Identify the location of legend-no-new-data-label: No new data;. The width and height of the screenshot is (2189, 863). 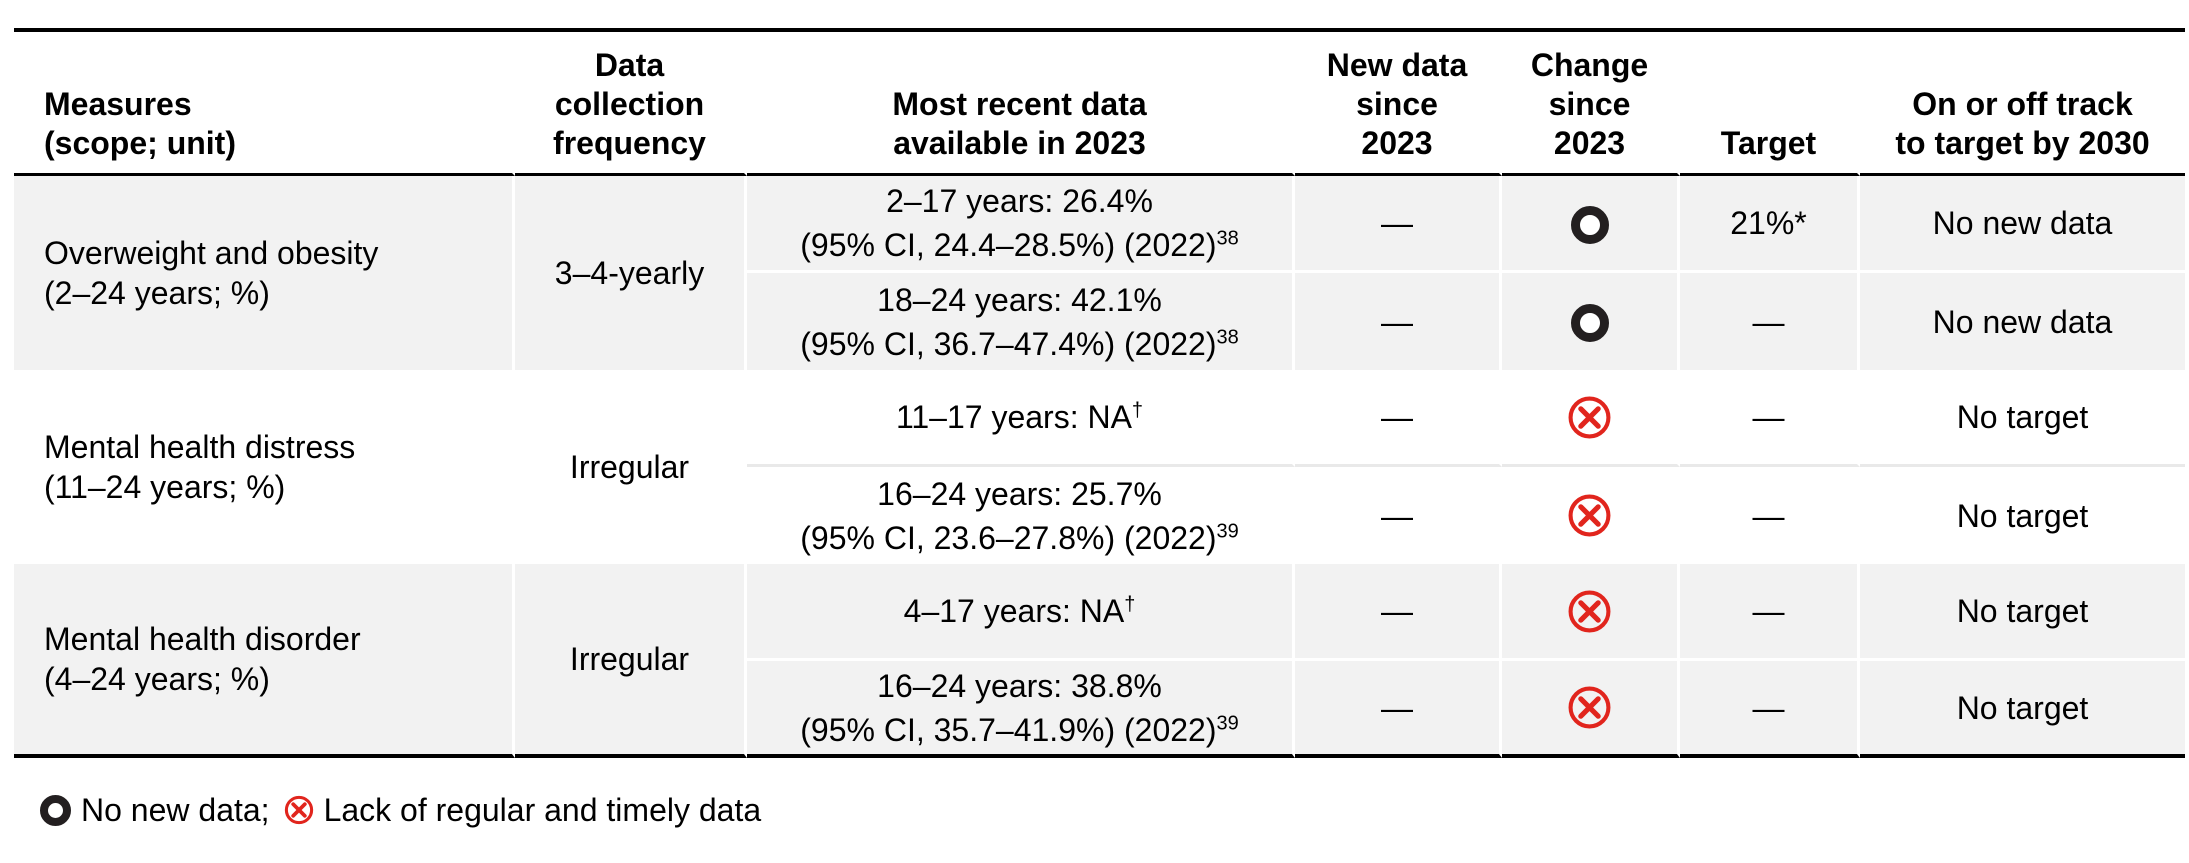
(175, 810).